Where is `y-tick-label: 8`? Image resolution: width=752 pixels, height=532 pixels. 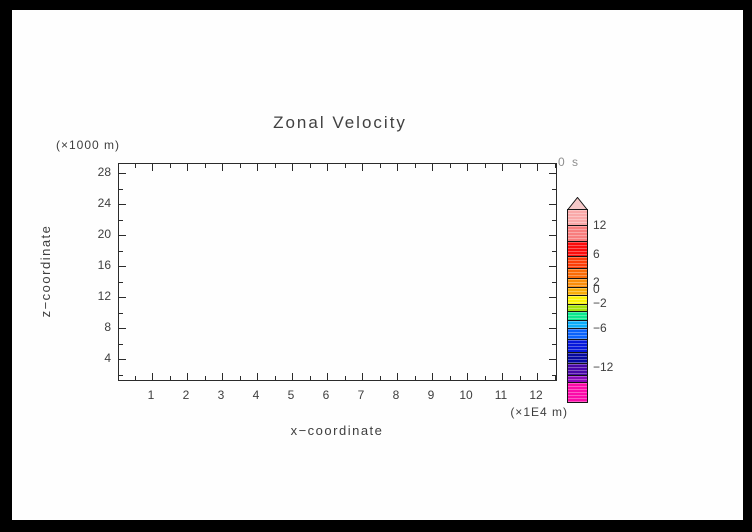
y-tick-label: 8 is located at coordinates (107, 327).